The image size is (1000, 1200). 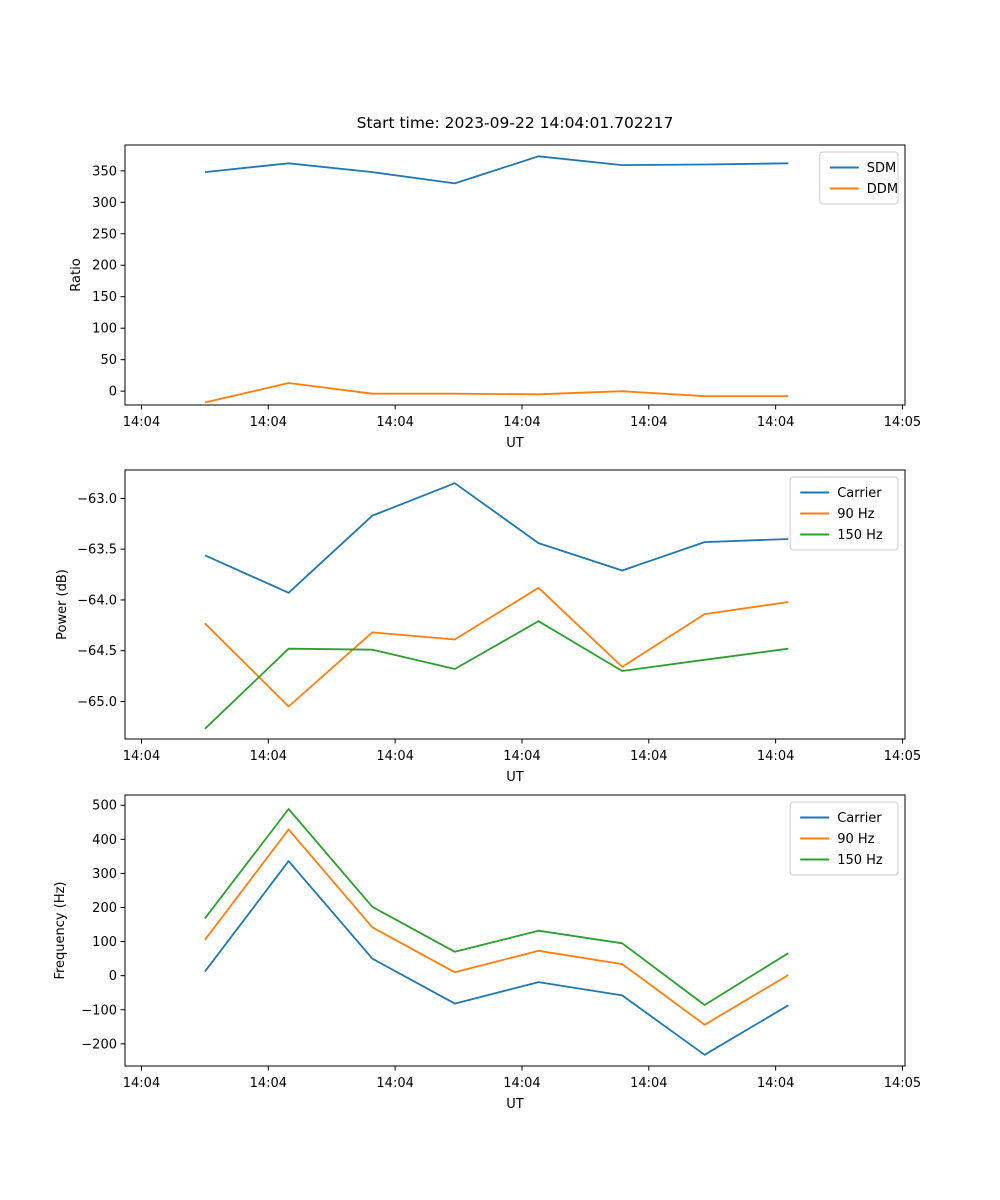 What do you see at coordinates (76, 274) in the screenshot?
I see `y-axis-label: Ratio` at bounding box center [76, 274].